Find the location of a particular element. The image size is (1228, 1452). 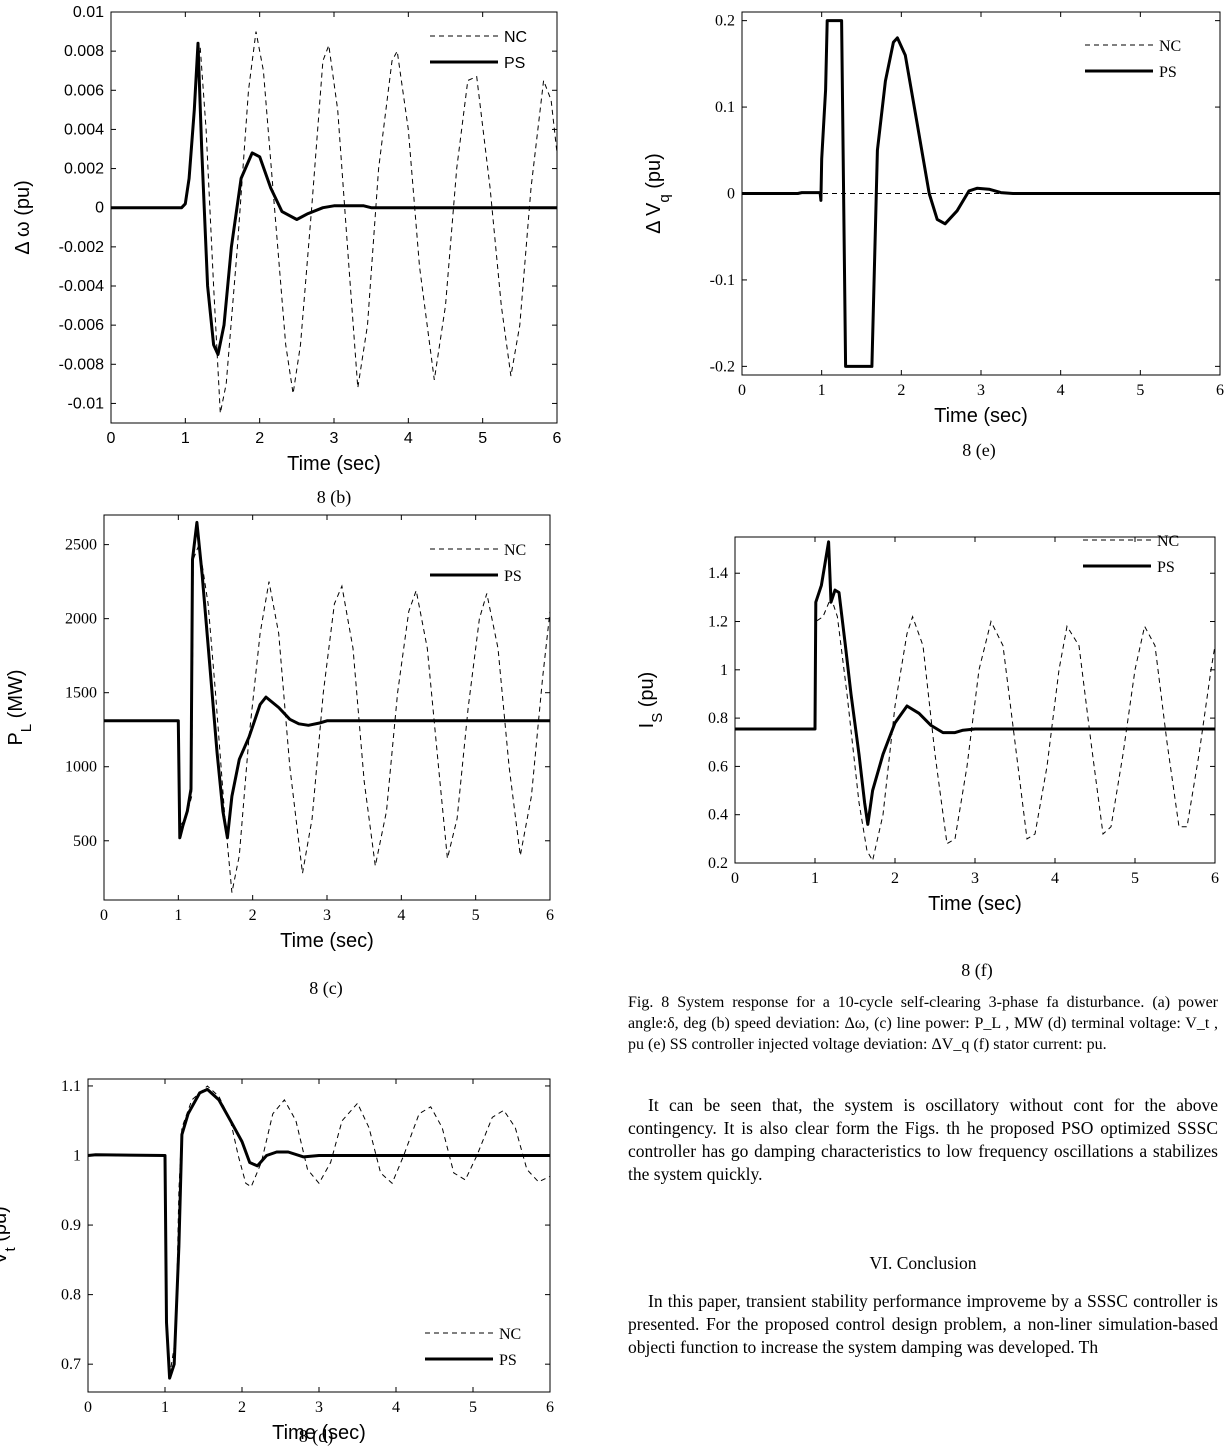

y-tick-label: -0.008 is located at coordinates (81, 364).